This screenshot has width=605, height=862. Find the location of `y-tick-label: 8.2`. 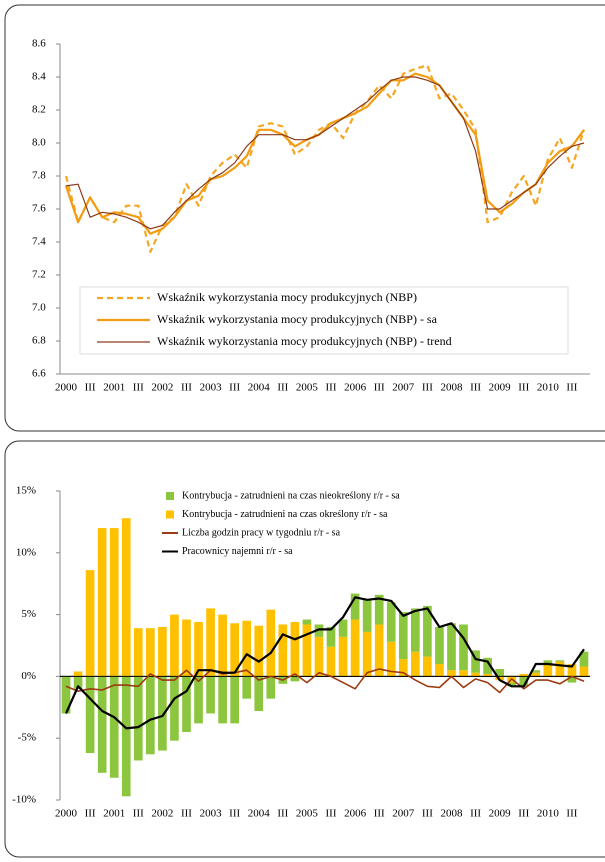

y-tick-label: 8.2 is located at coordinates (39, 110).